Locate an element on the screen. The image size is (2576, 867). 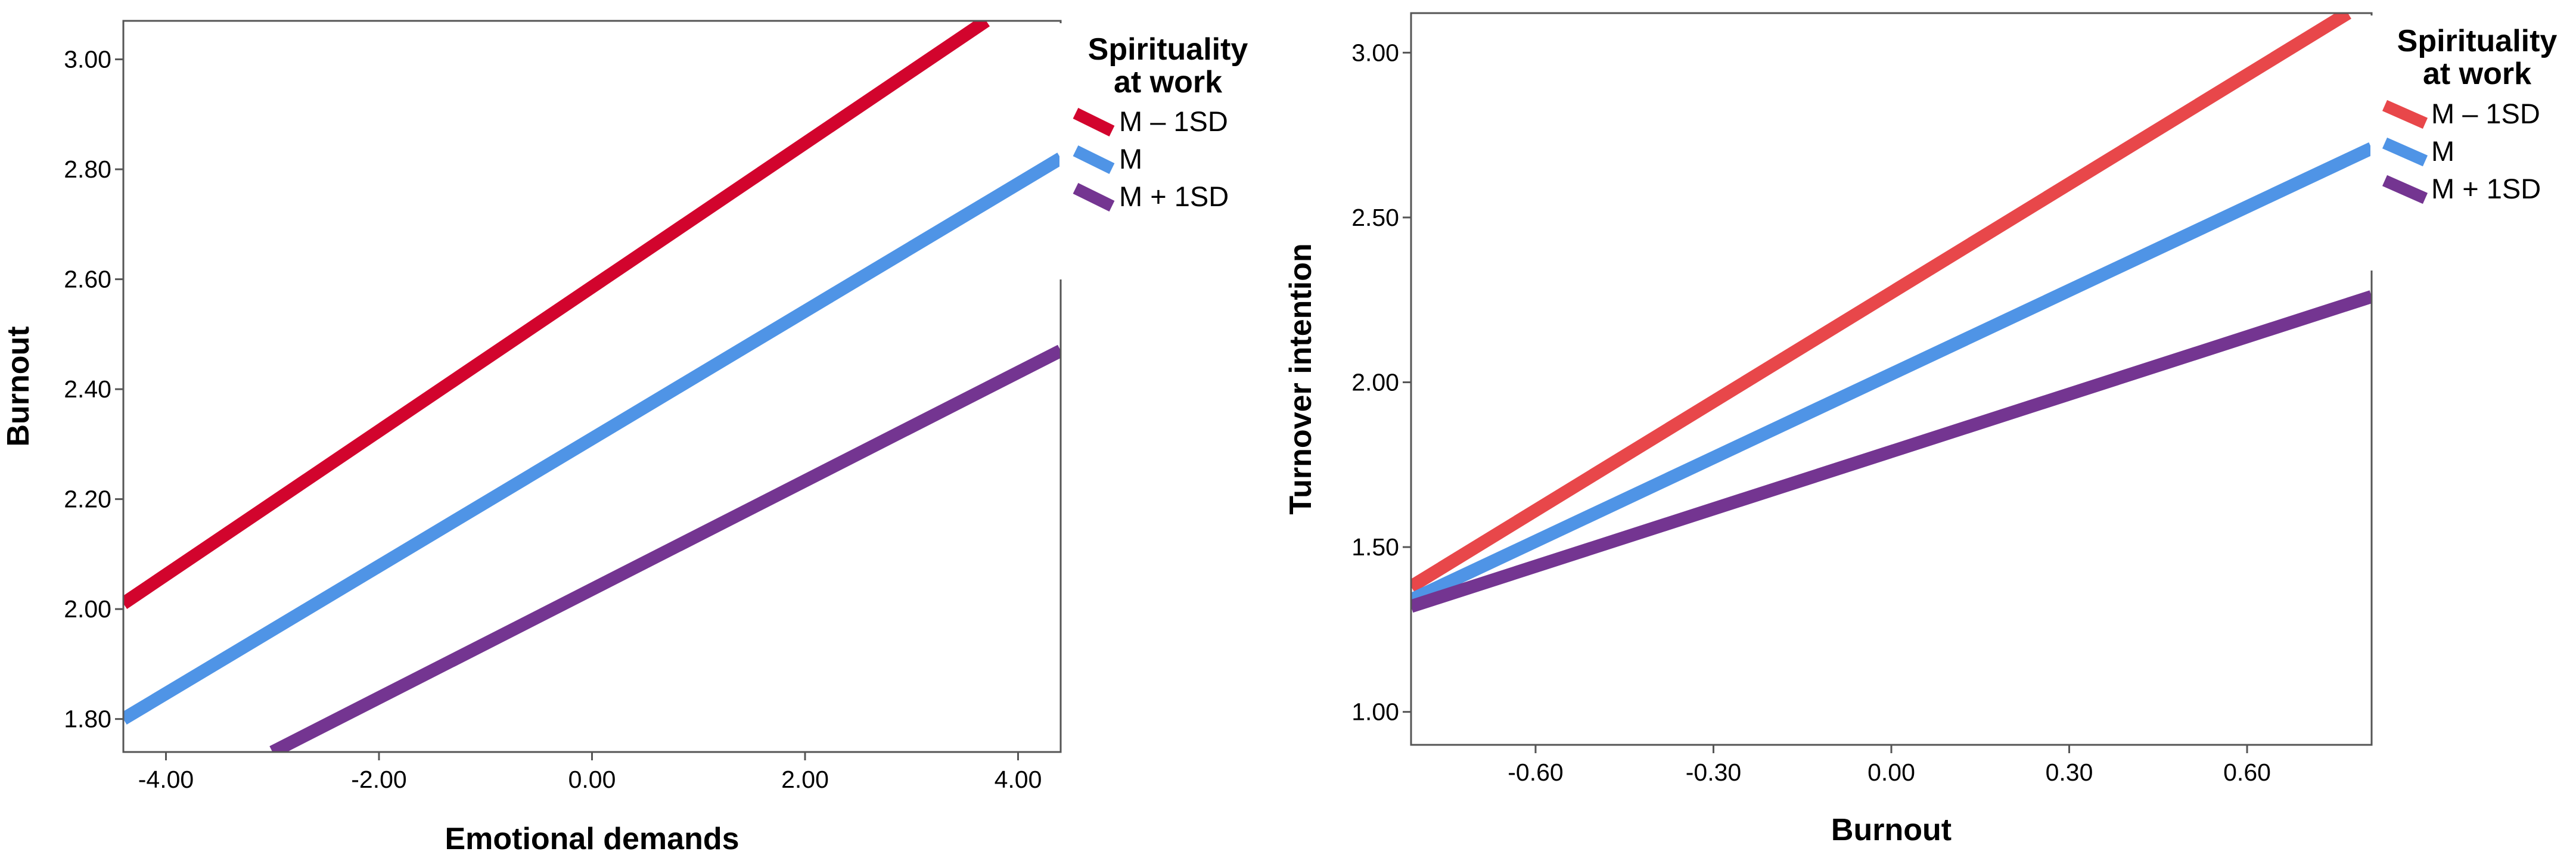
y-tick-label: 2.60 is located at coordinates (88, 279).